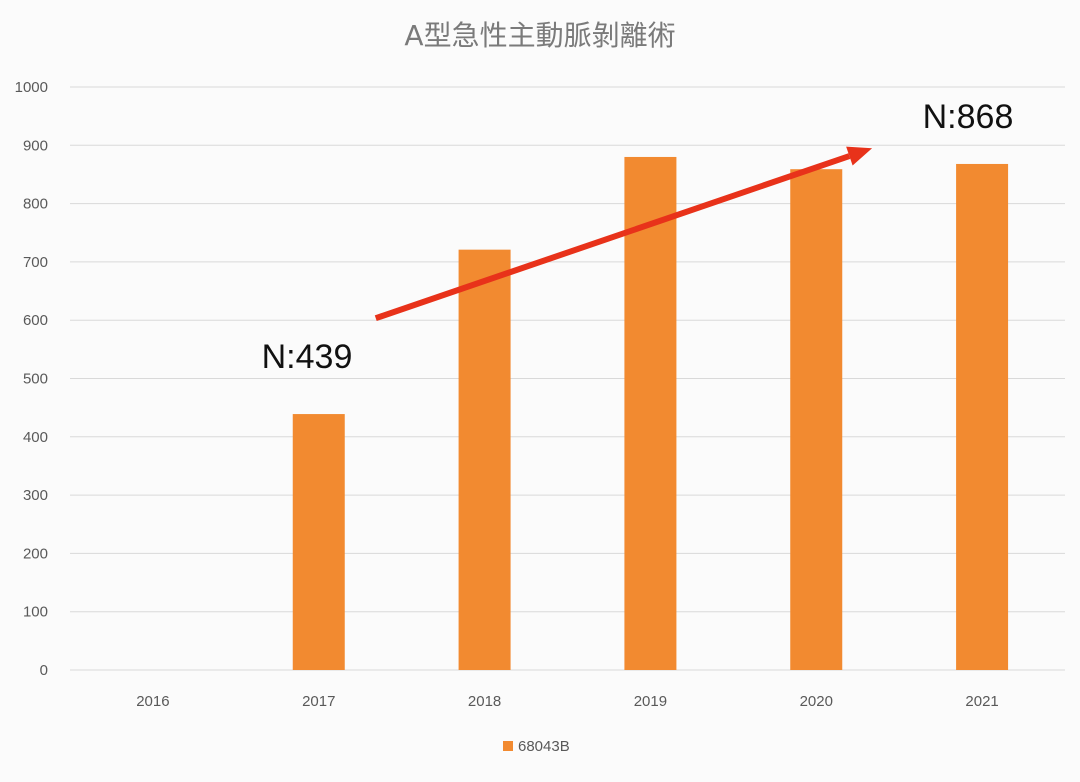  Describe the element at coordinates (35, 262) in the screenshot. I see `y-tick-label: 700` at that location.